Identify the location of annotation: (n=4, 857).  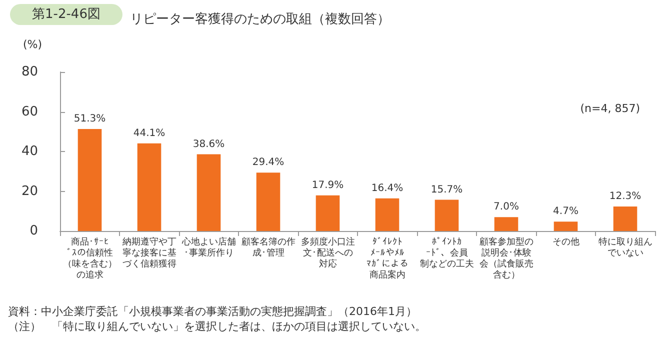
(610, 108).